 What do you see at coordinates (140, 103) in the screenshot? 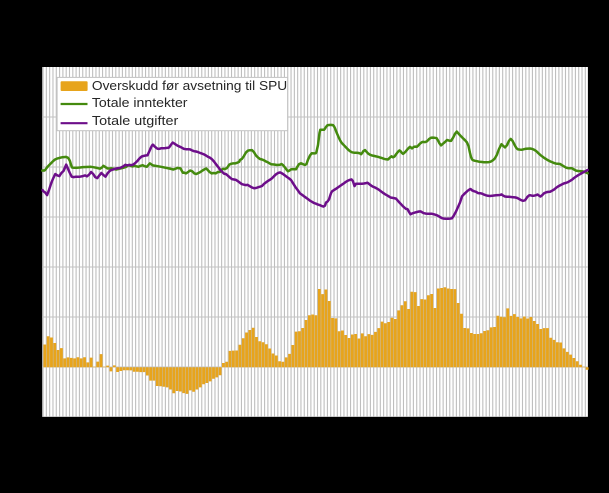
I see `svg-text: Totale inntekter` at bounding box center [140, 103].